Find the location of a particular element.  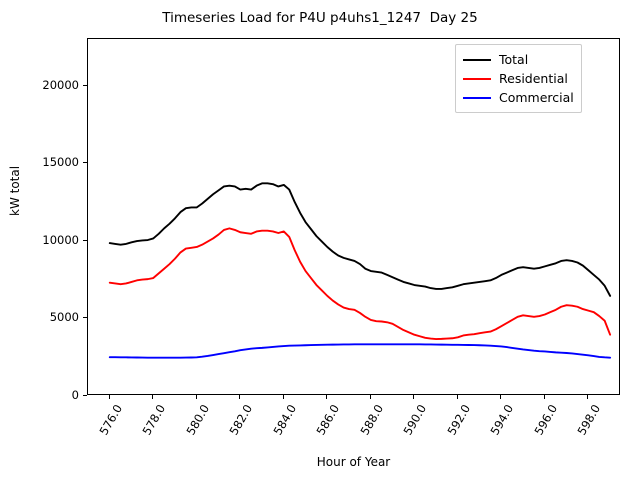

y-tick-label: 10000 is located at coordinates (60, 239).